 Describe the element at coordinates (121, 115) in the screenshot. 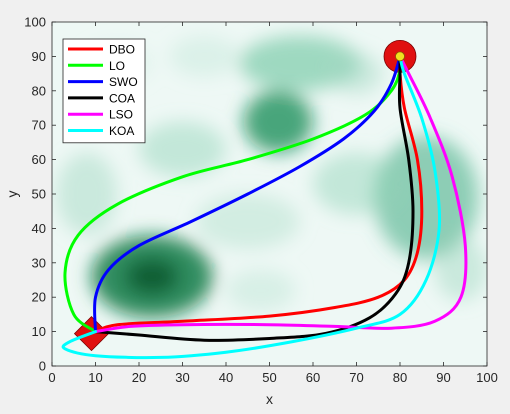

I see `legend-label-lso: LSO` at that location.